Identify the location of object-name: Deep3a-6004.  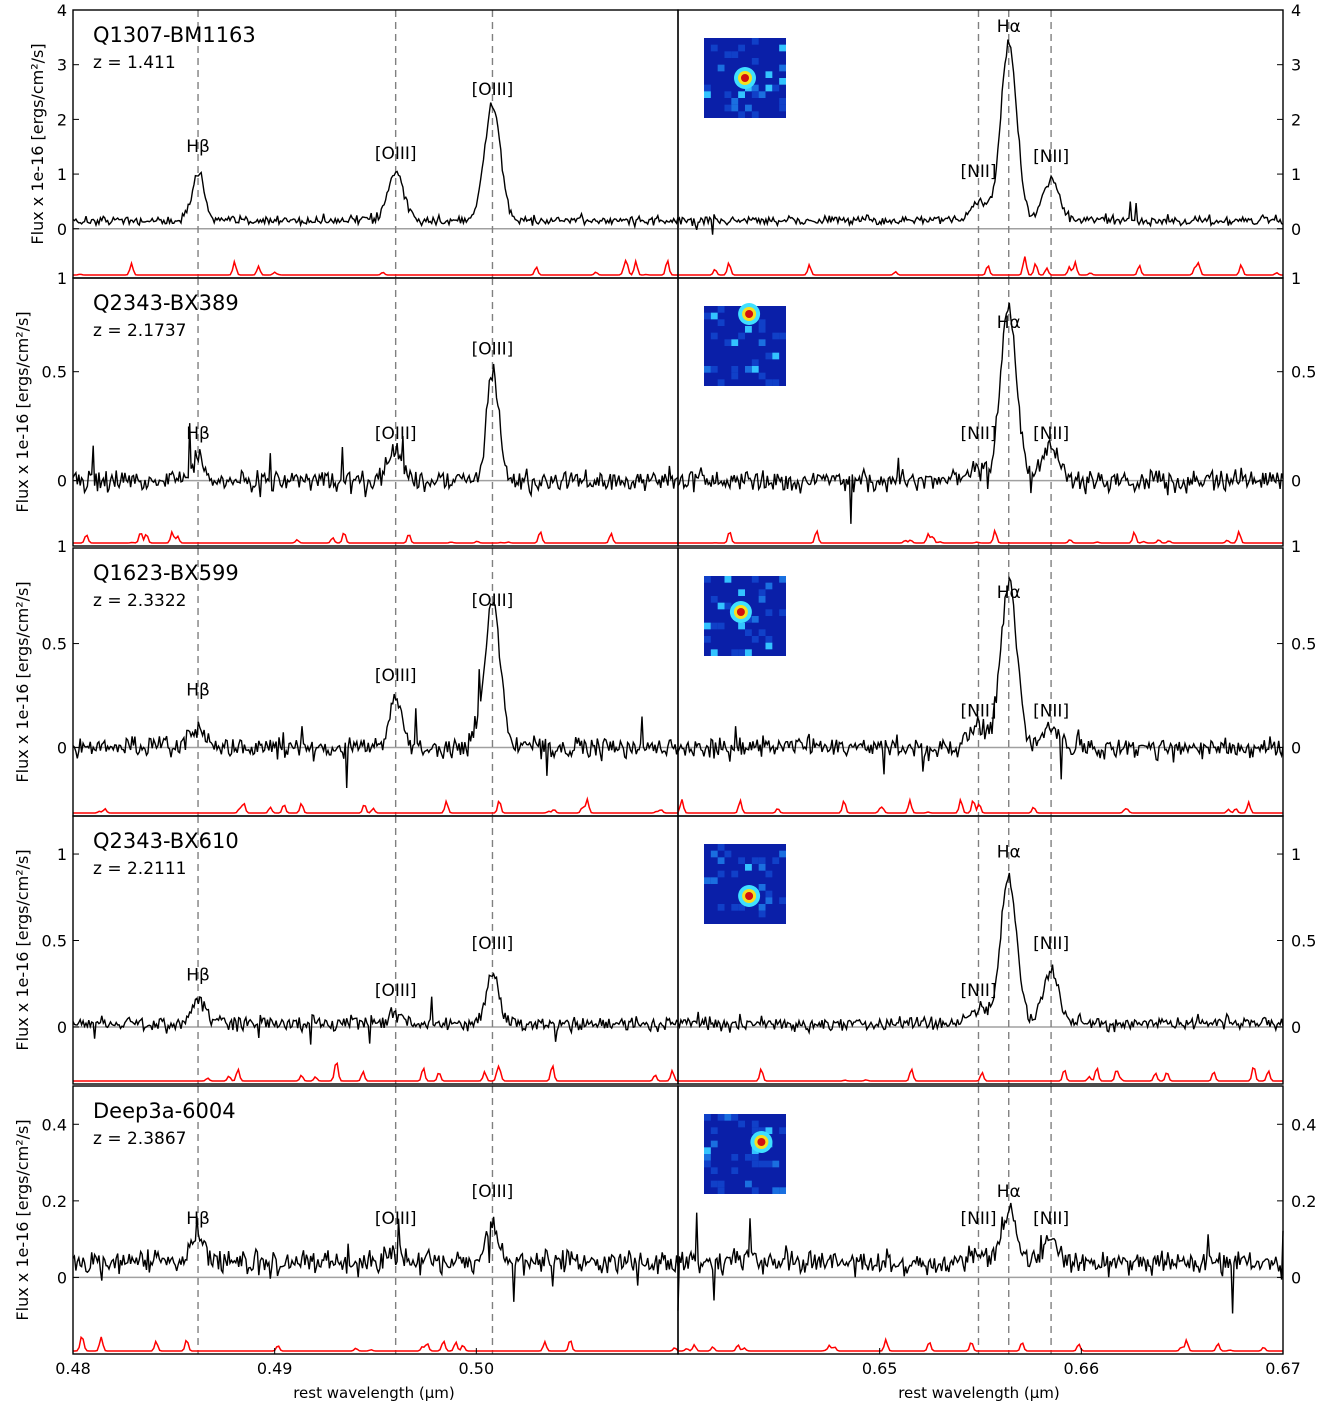
(164, 1111).